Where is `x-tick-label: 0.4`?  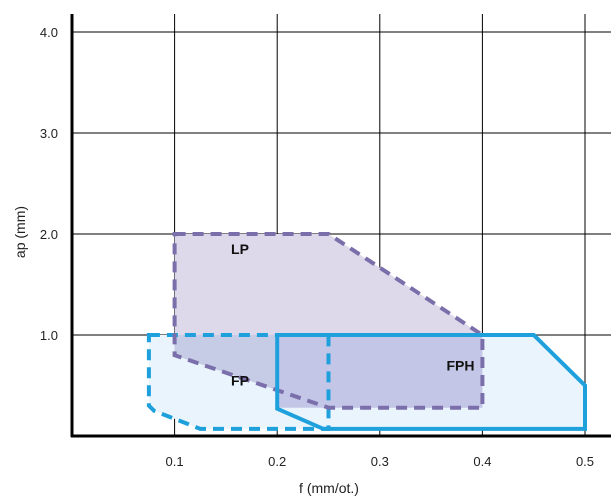
x-tick-label: 0.4 is located at coordinates (482, 461).